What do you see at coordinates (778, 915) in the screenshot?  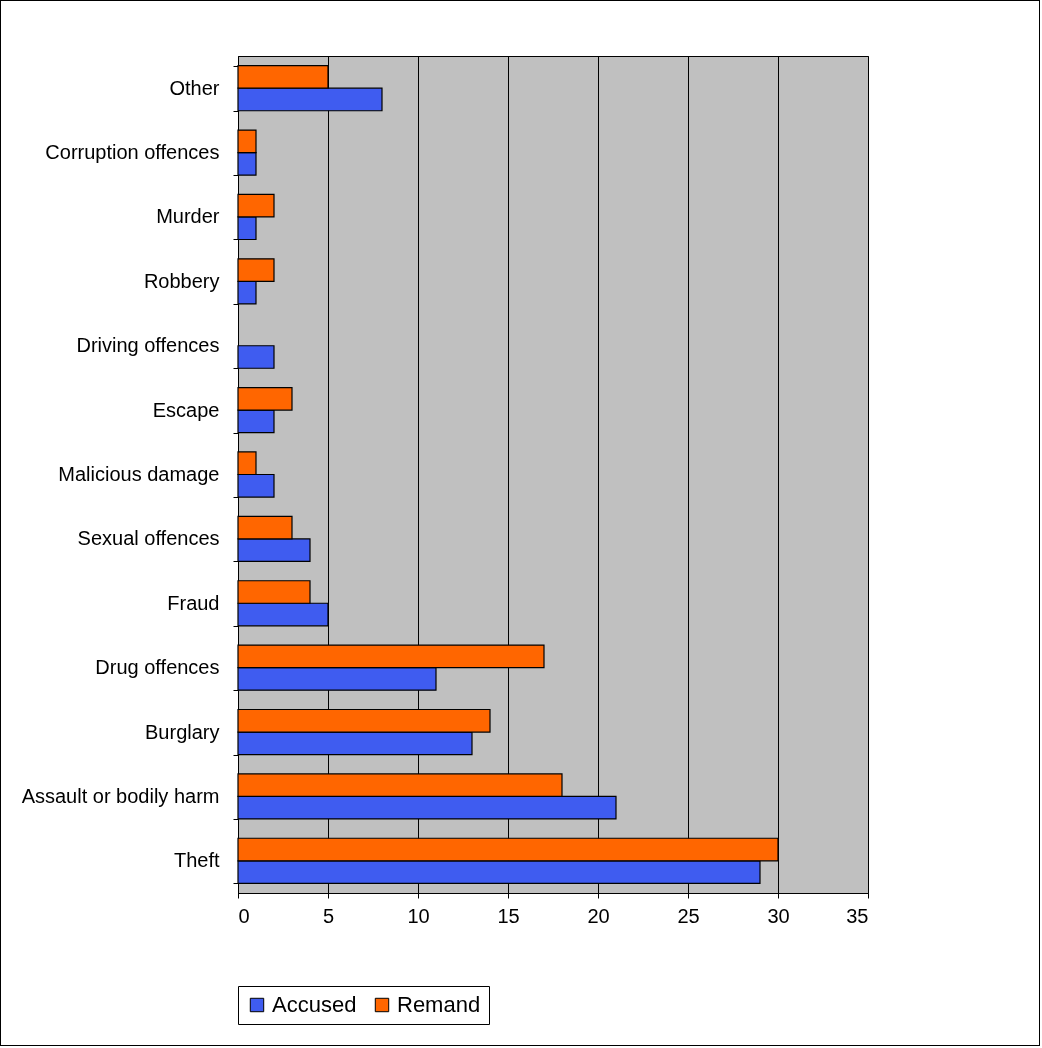 I see `x-tick-label: 30` at bounding box center [778, 915].